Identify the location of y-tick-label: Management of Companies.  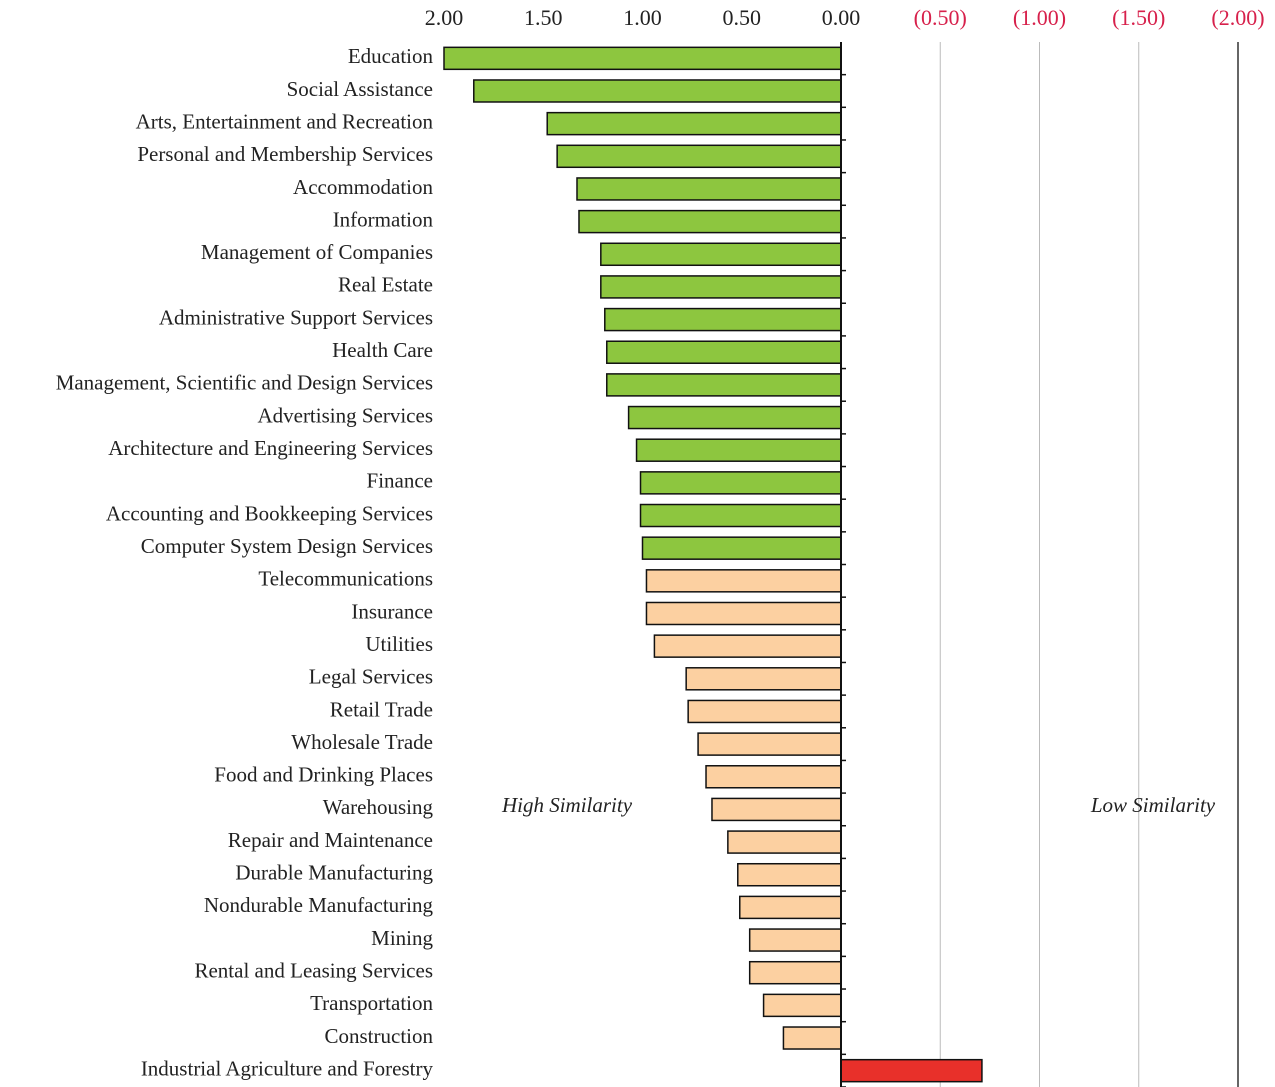
(317, 252).